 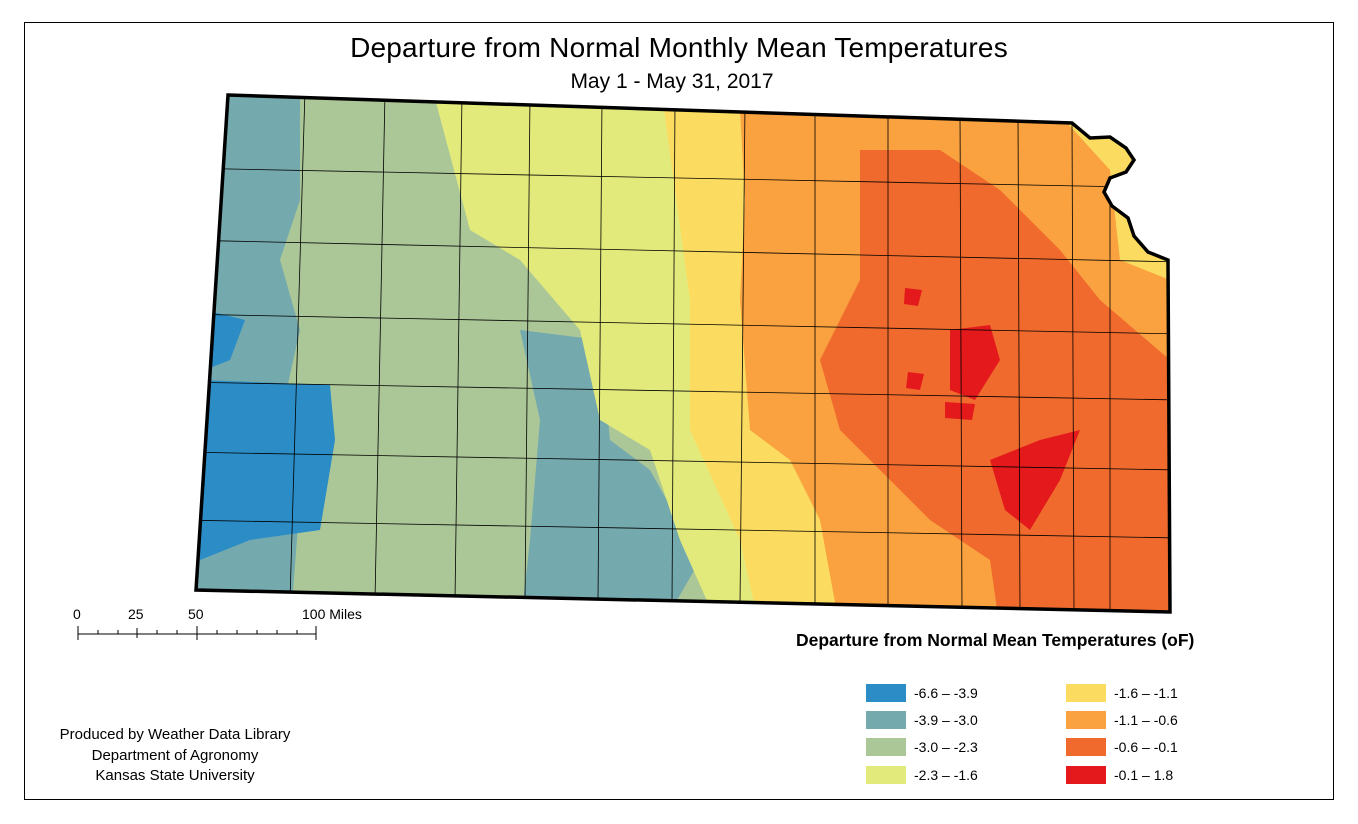 I want to click on legend-label: -3.9 – -3.0, so click(x=946, y=720).